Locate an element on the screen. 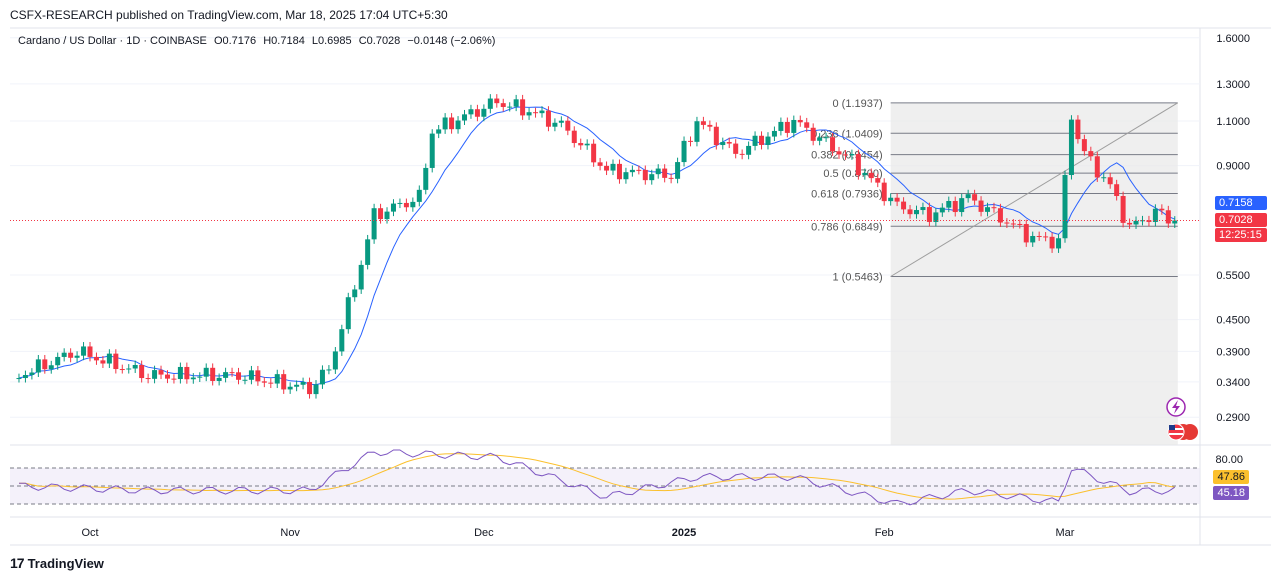  footer-brand: 17 TradingView is located at coordinates (57, 563).